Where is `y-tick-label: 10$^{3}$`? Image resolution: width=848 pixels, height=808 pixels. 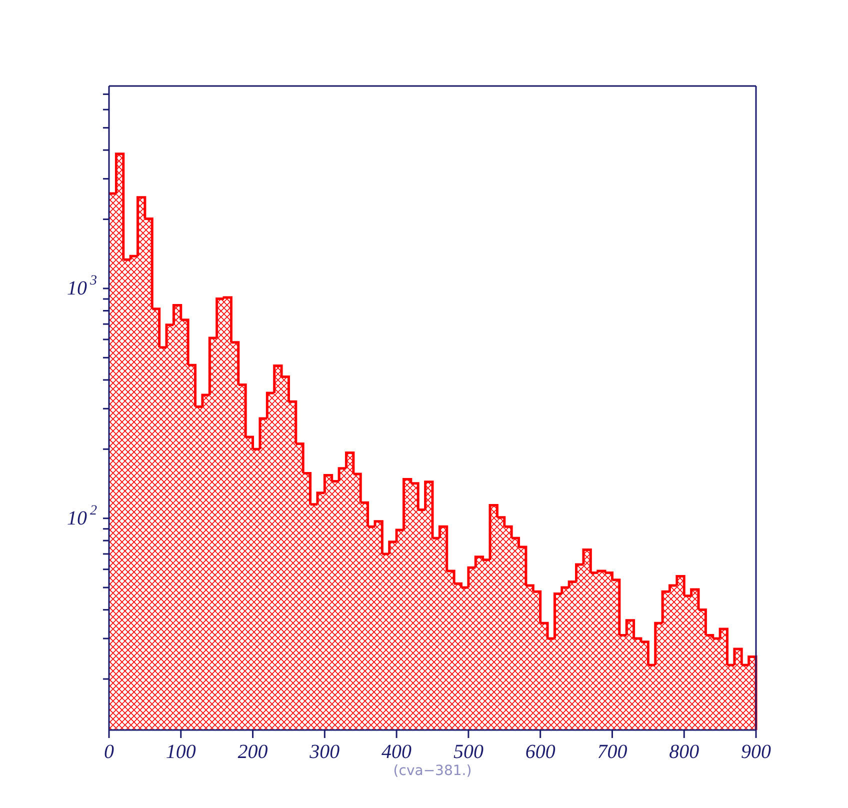 y-tick-label: 10$^{3}$ is located at coordinates (82, 286).